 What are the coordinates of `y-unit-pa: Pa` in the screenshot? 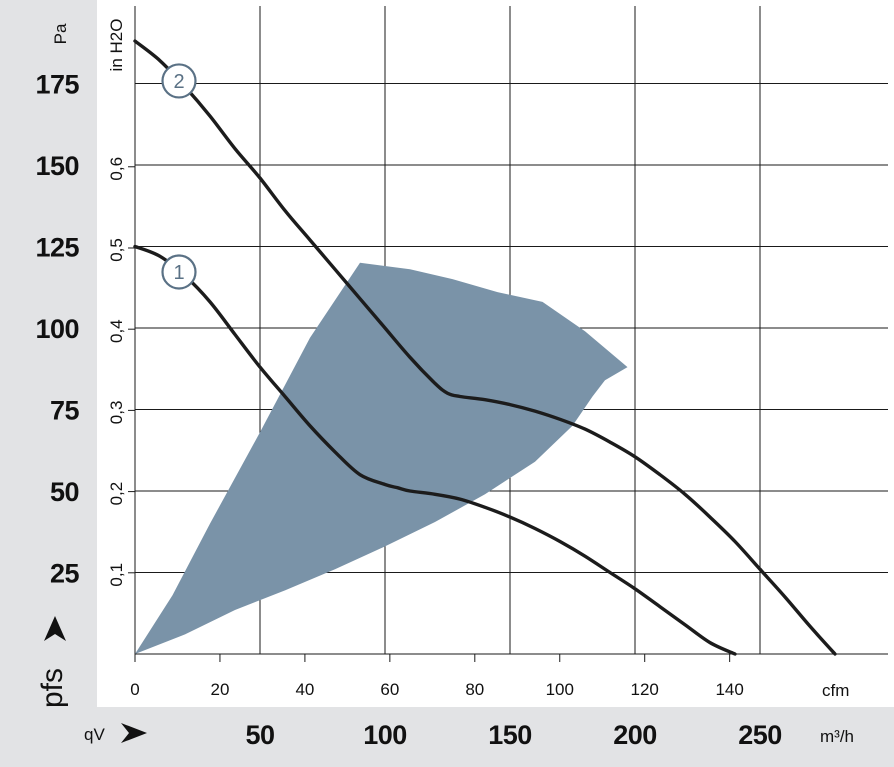 It's located at (60, 33).